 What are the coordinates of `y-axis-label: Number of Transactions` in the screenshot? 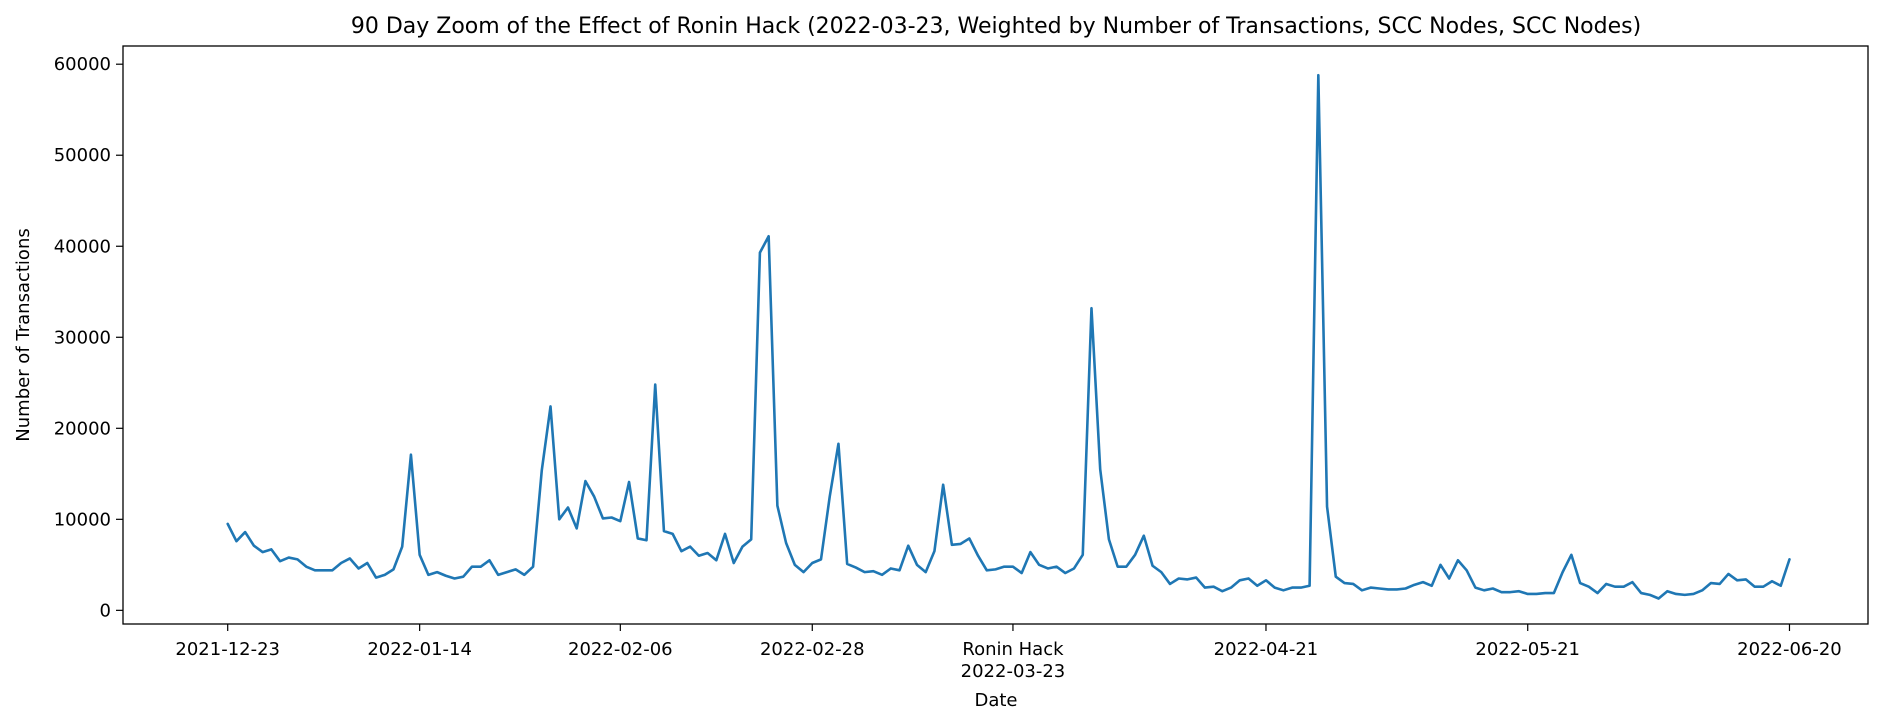 It's located at (23, 334).